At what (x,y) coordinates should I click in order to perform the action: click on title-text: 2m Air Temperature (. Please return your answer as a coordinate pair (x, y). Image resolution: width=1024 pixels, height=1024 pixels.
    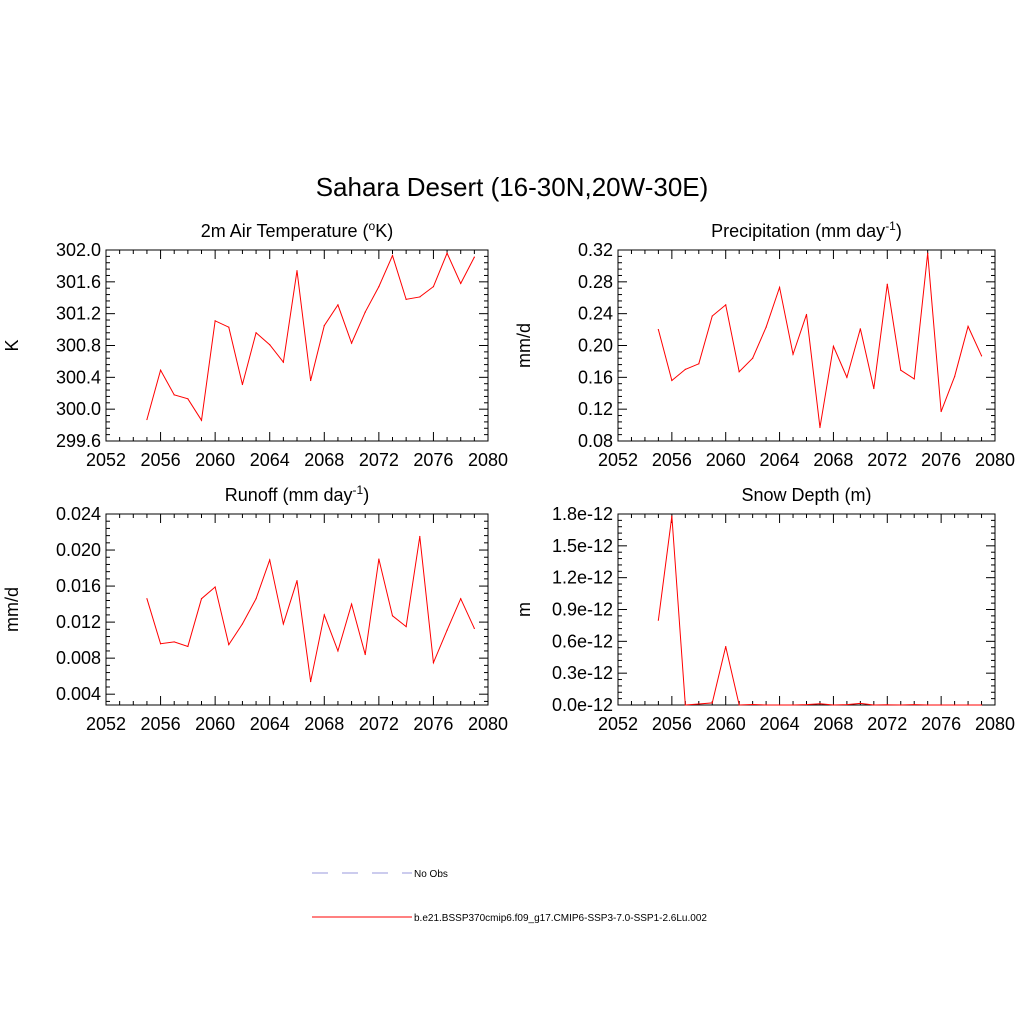
    Looking at the image, I should click on (285, 231).